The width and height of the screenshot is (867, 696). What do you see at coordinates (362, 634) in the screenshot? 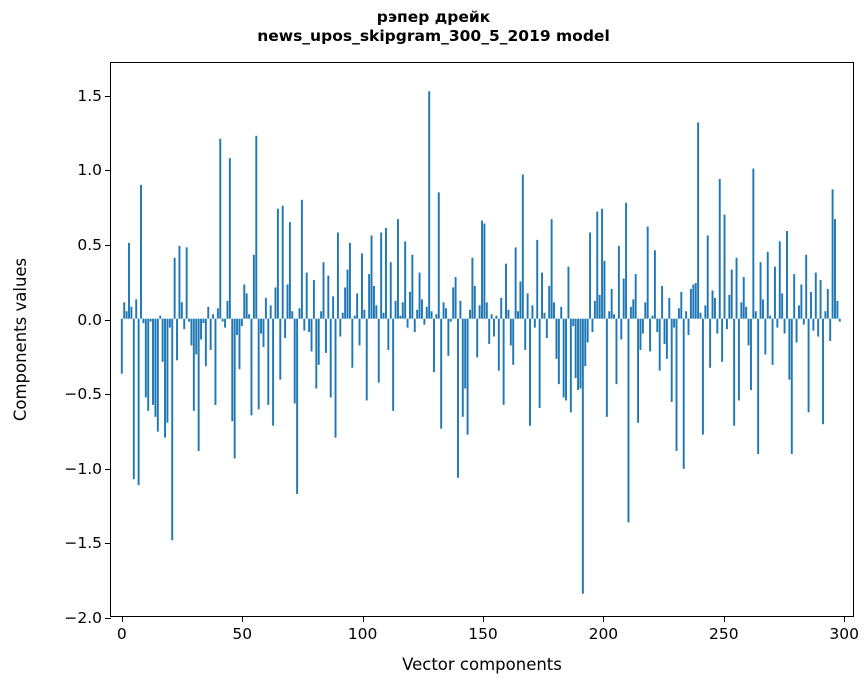
I see `x-tick-label: 100` at bounding box center [362, 634].